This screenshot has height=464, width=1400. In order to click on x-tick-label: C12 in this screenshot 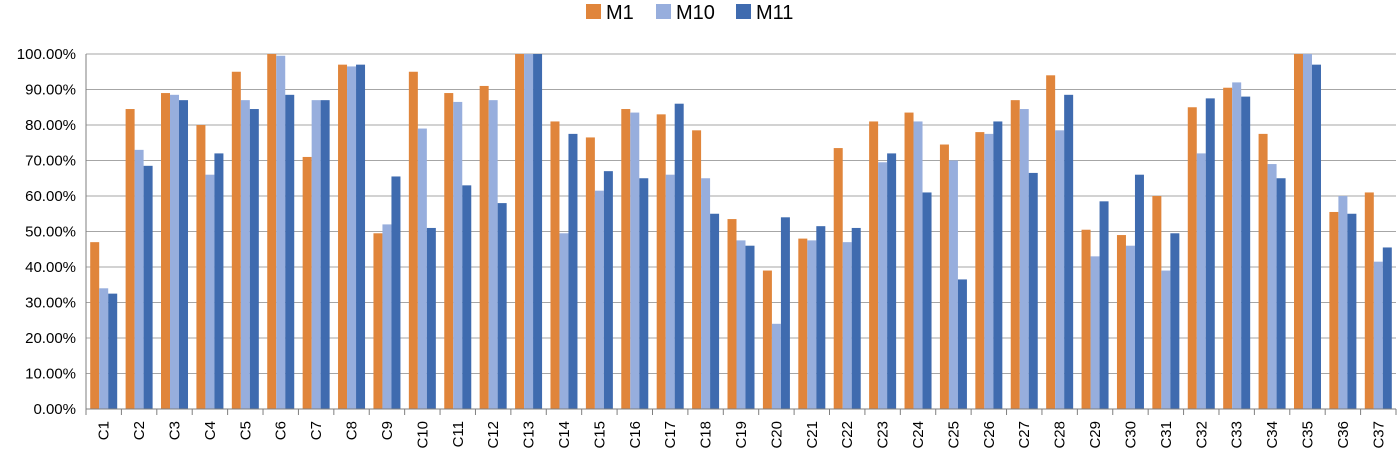, I will do `click(493, 435)`.